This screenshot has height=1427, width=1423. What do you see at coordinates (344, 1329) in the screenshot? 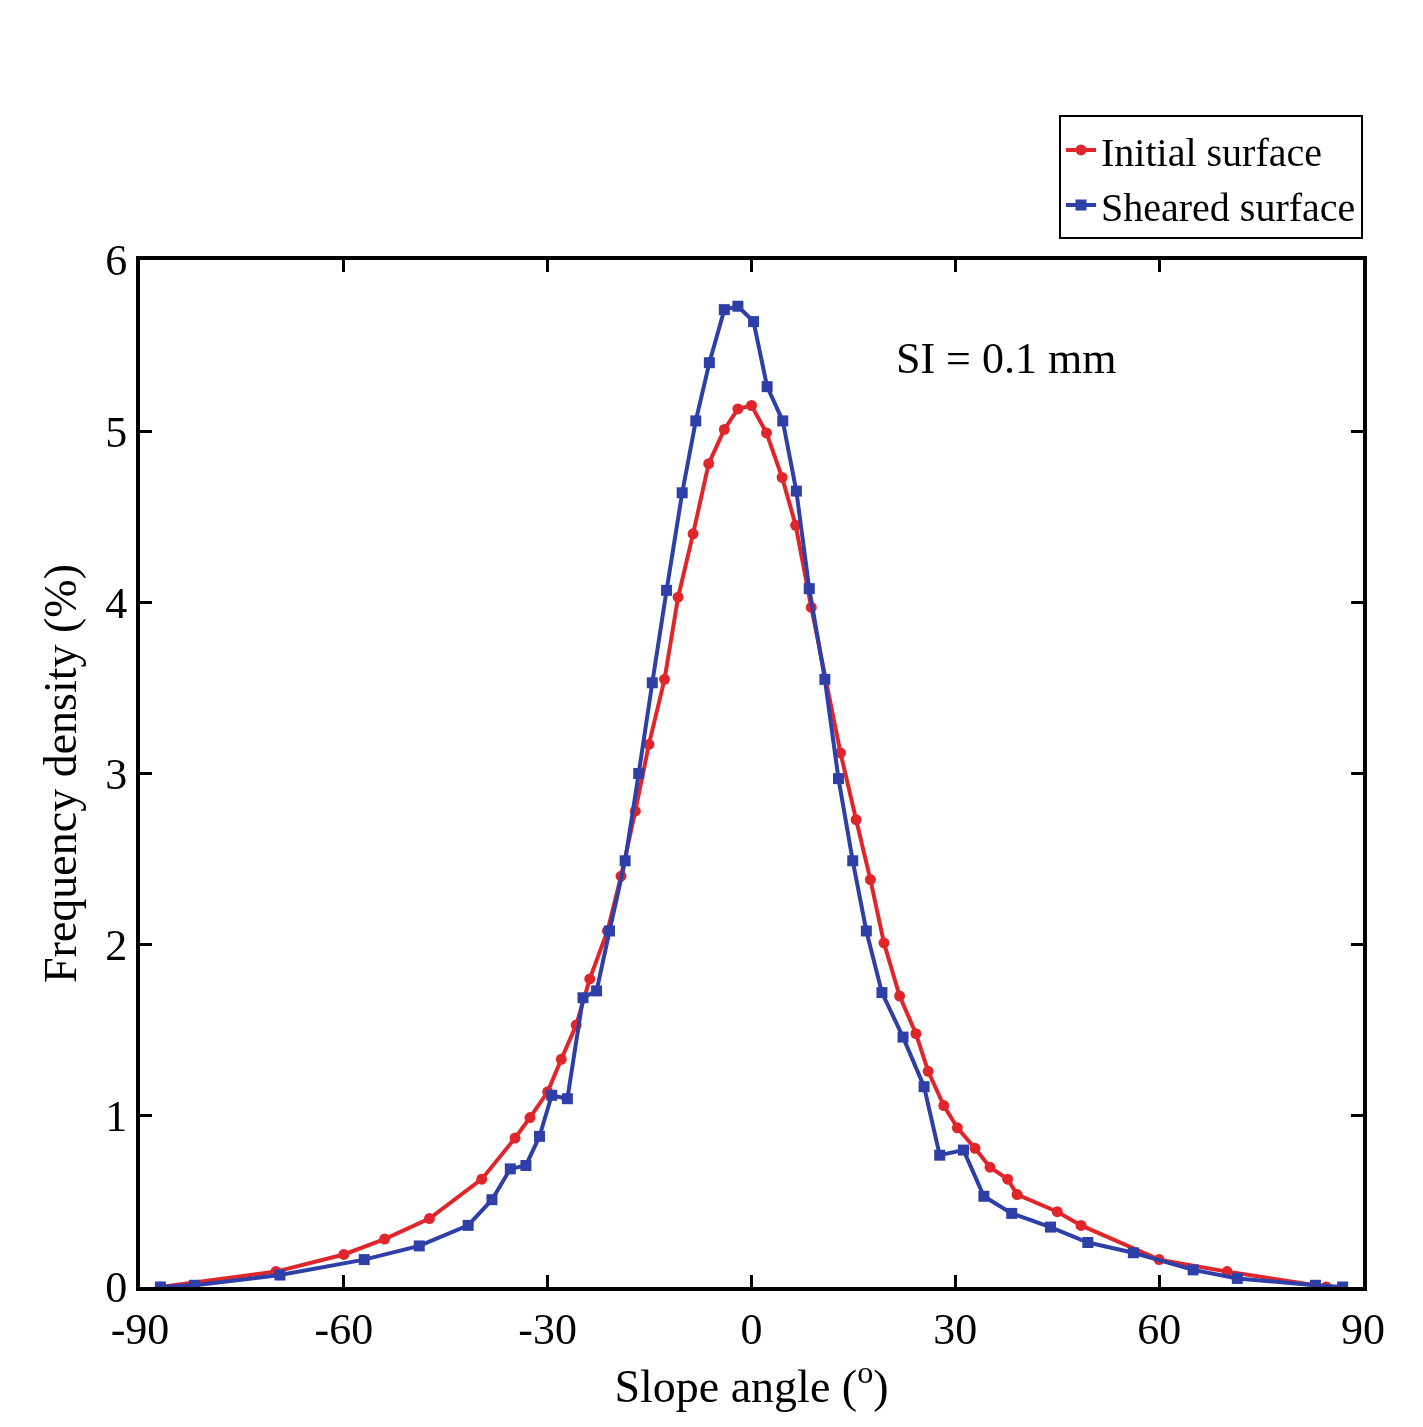
I see `x-tick-label: -60` at bounding box center [344, 1329].